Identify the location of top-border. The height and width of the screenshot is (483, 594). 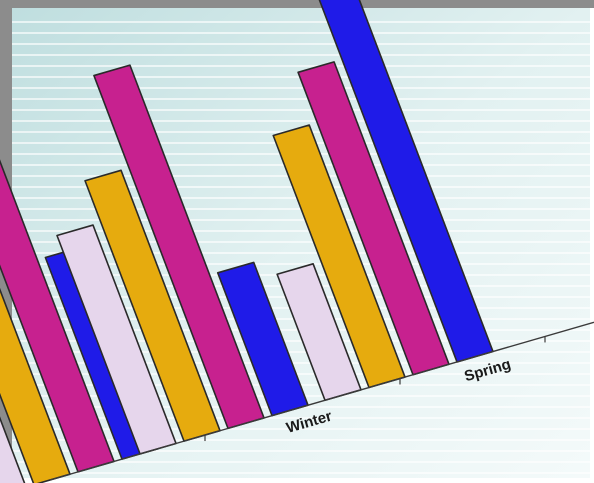
(297, 4).